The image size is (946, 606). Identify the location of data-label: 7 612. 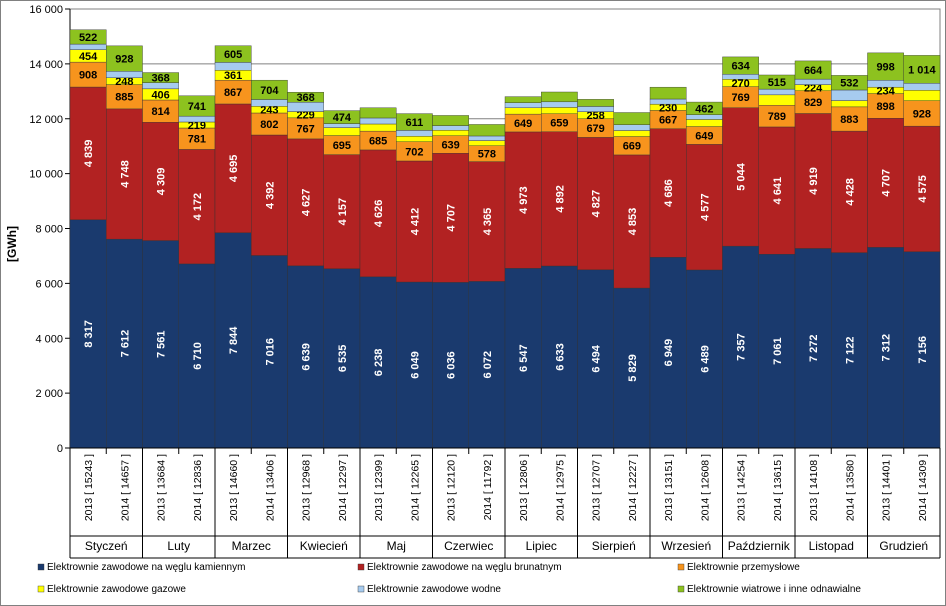
(125, 344).